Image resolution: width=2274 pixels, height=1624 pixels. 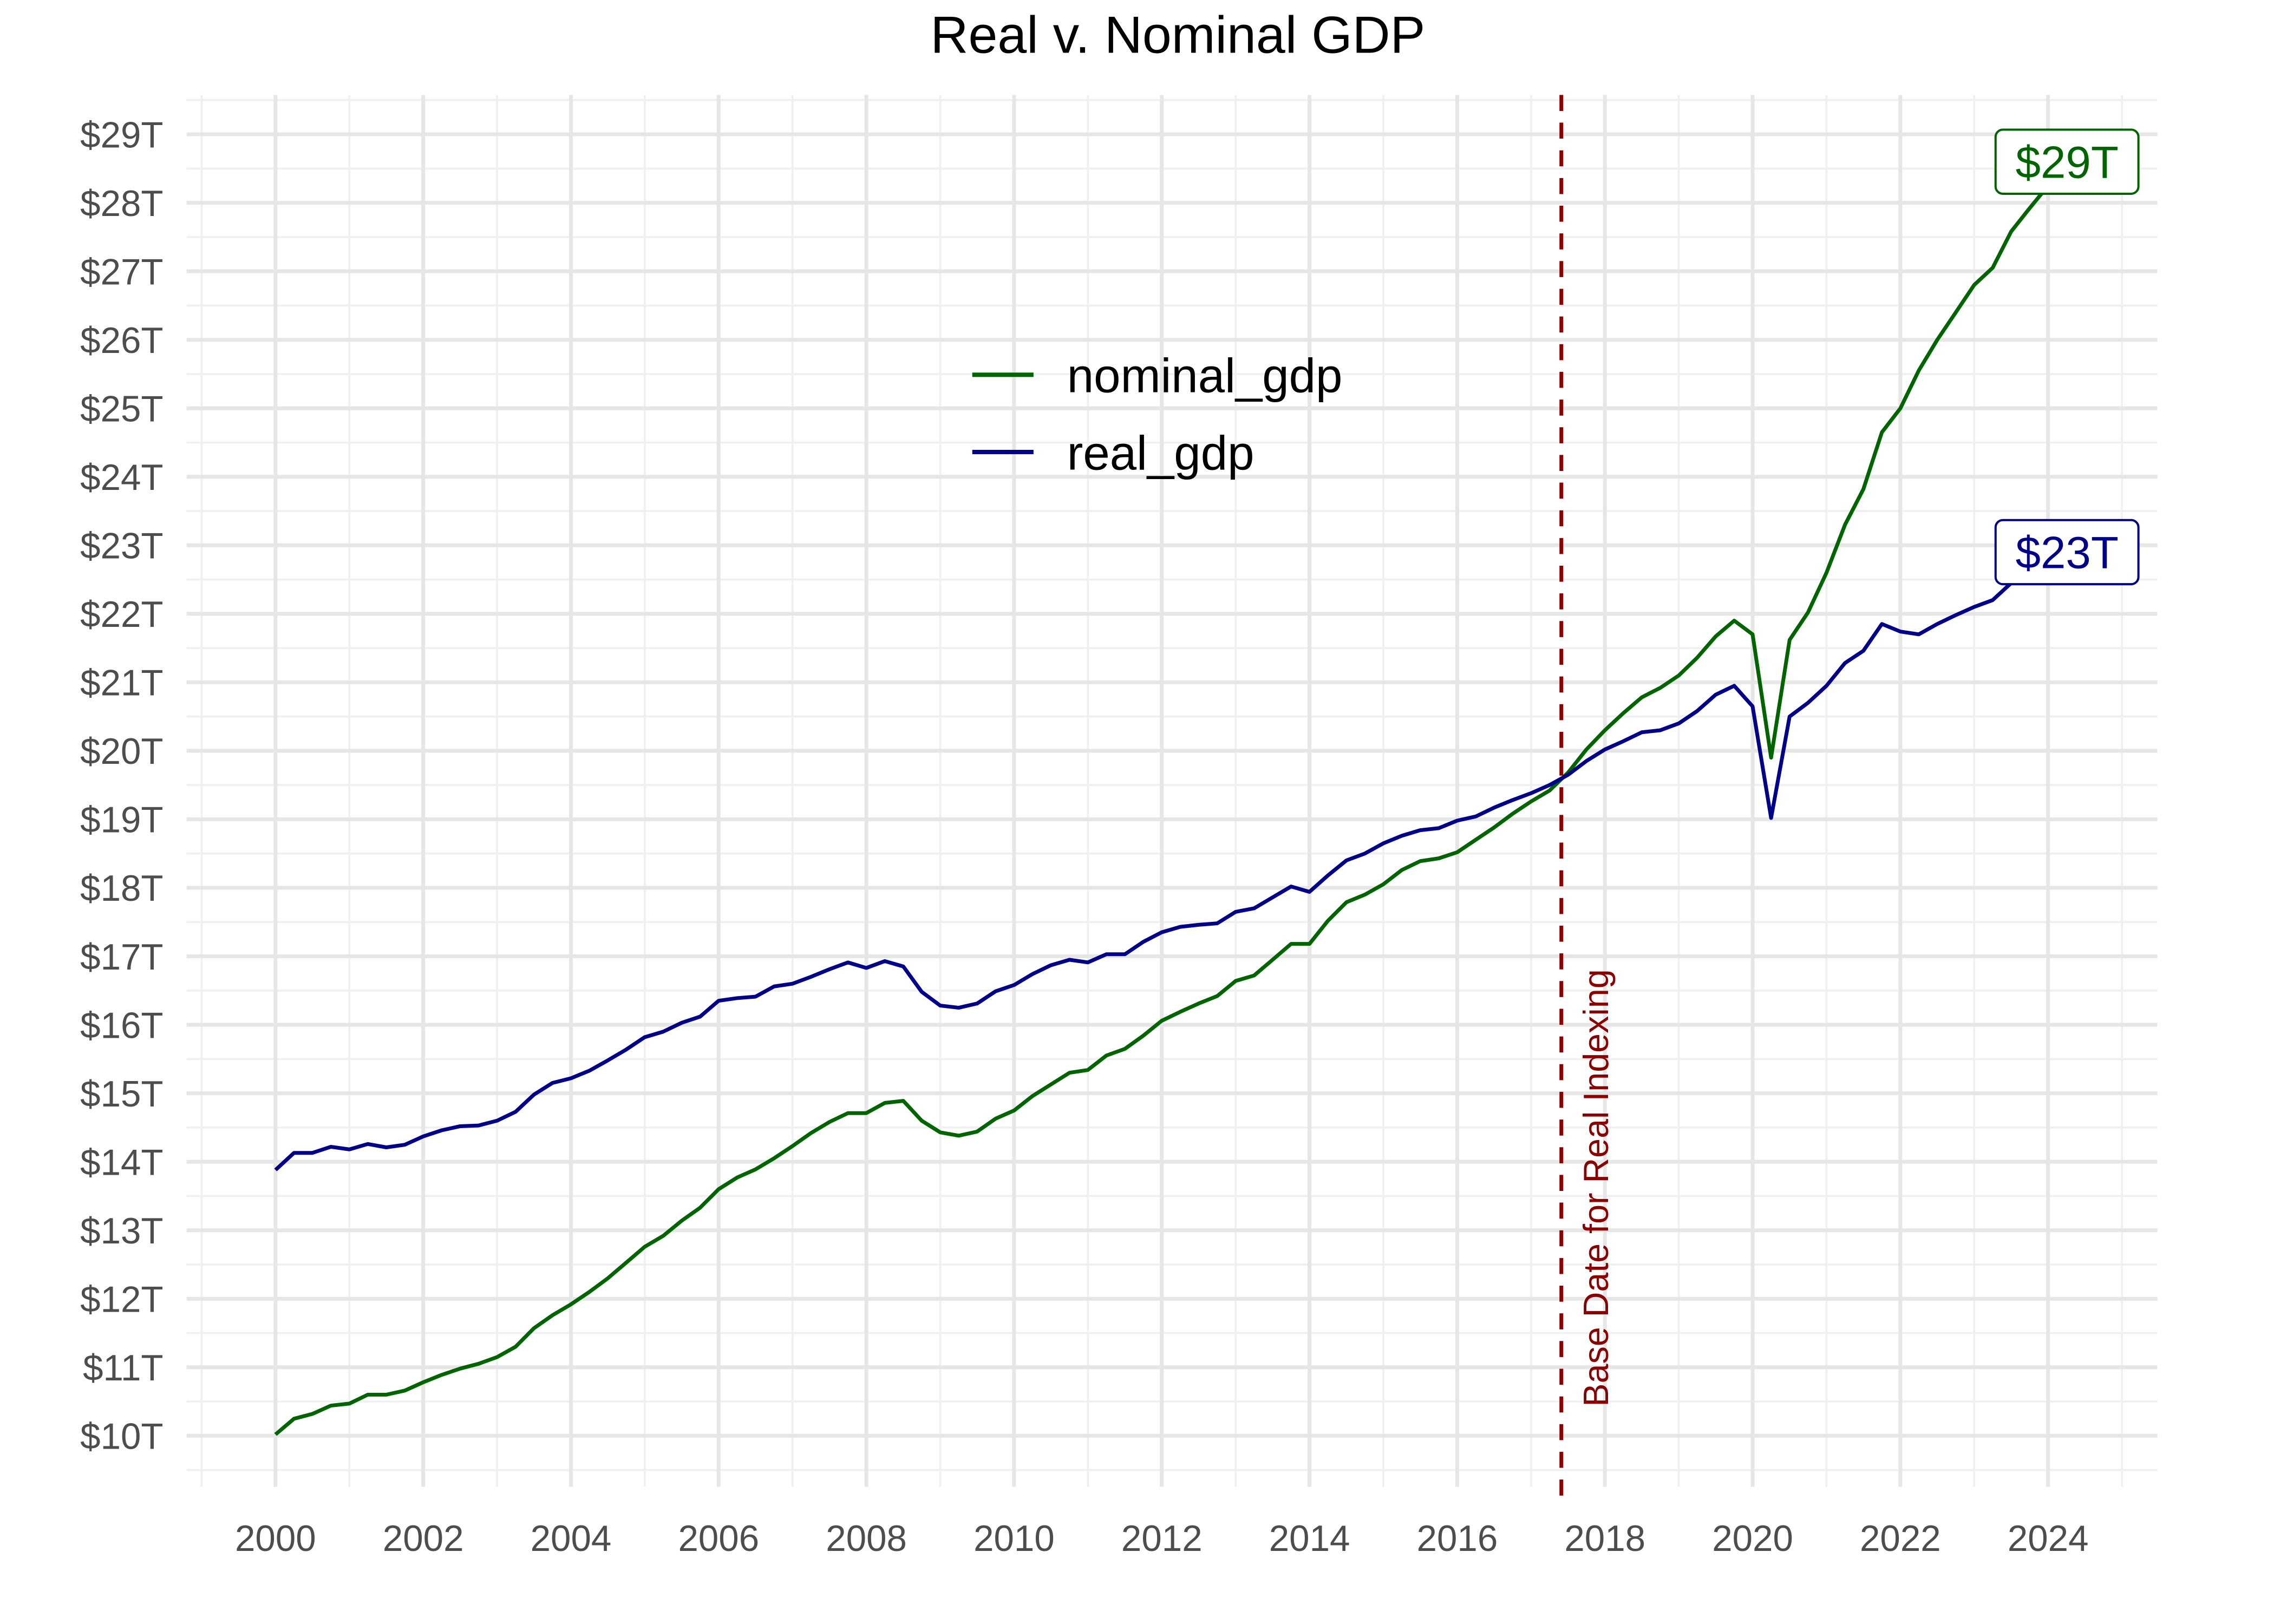 I want to click on y-tick-label: $27T, so click(x=122, y=272).